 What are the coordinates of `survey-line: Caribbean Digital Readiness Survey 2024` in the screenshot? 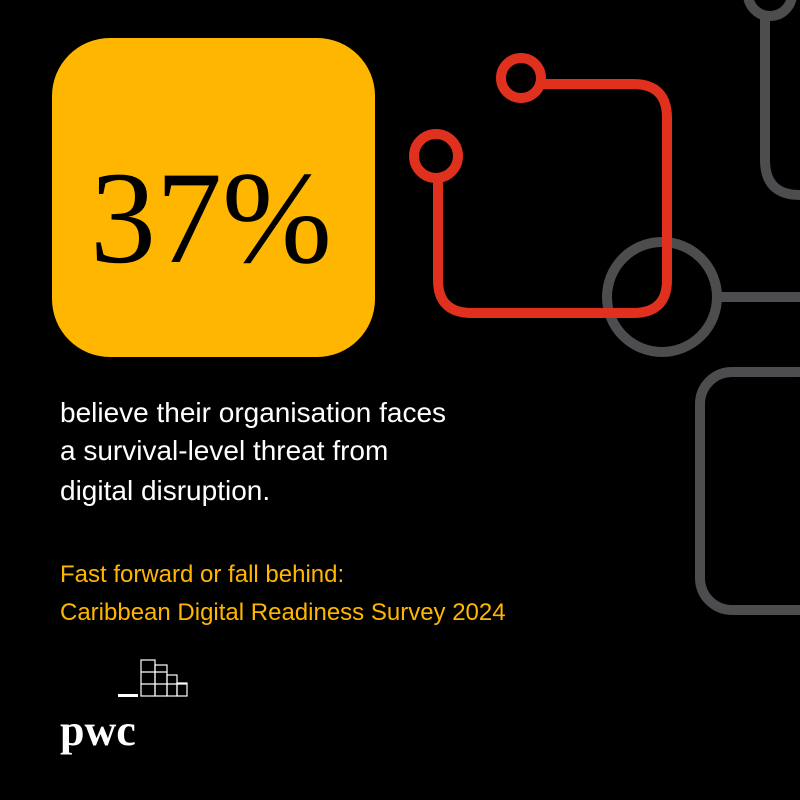 It's located at (283, 612).